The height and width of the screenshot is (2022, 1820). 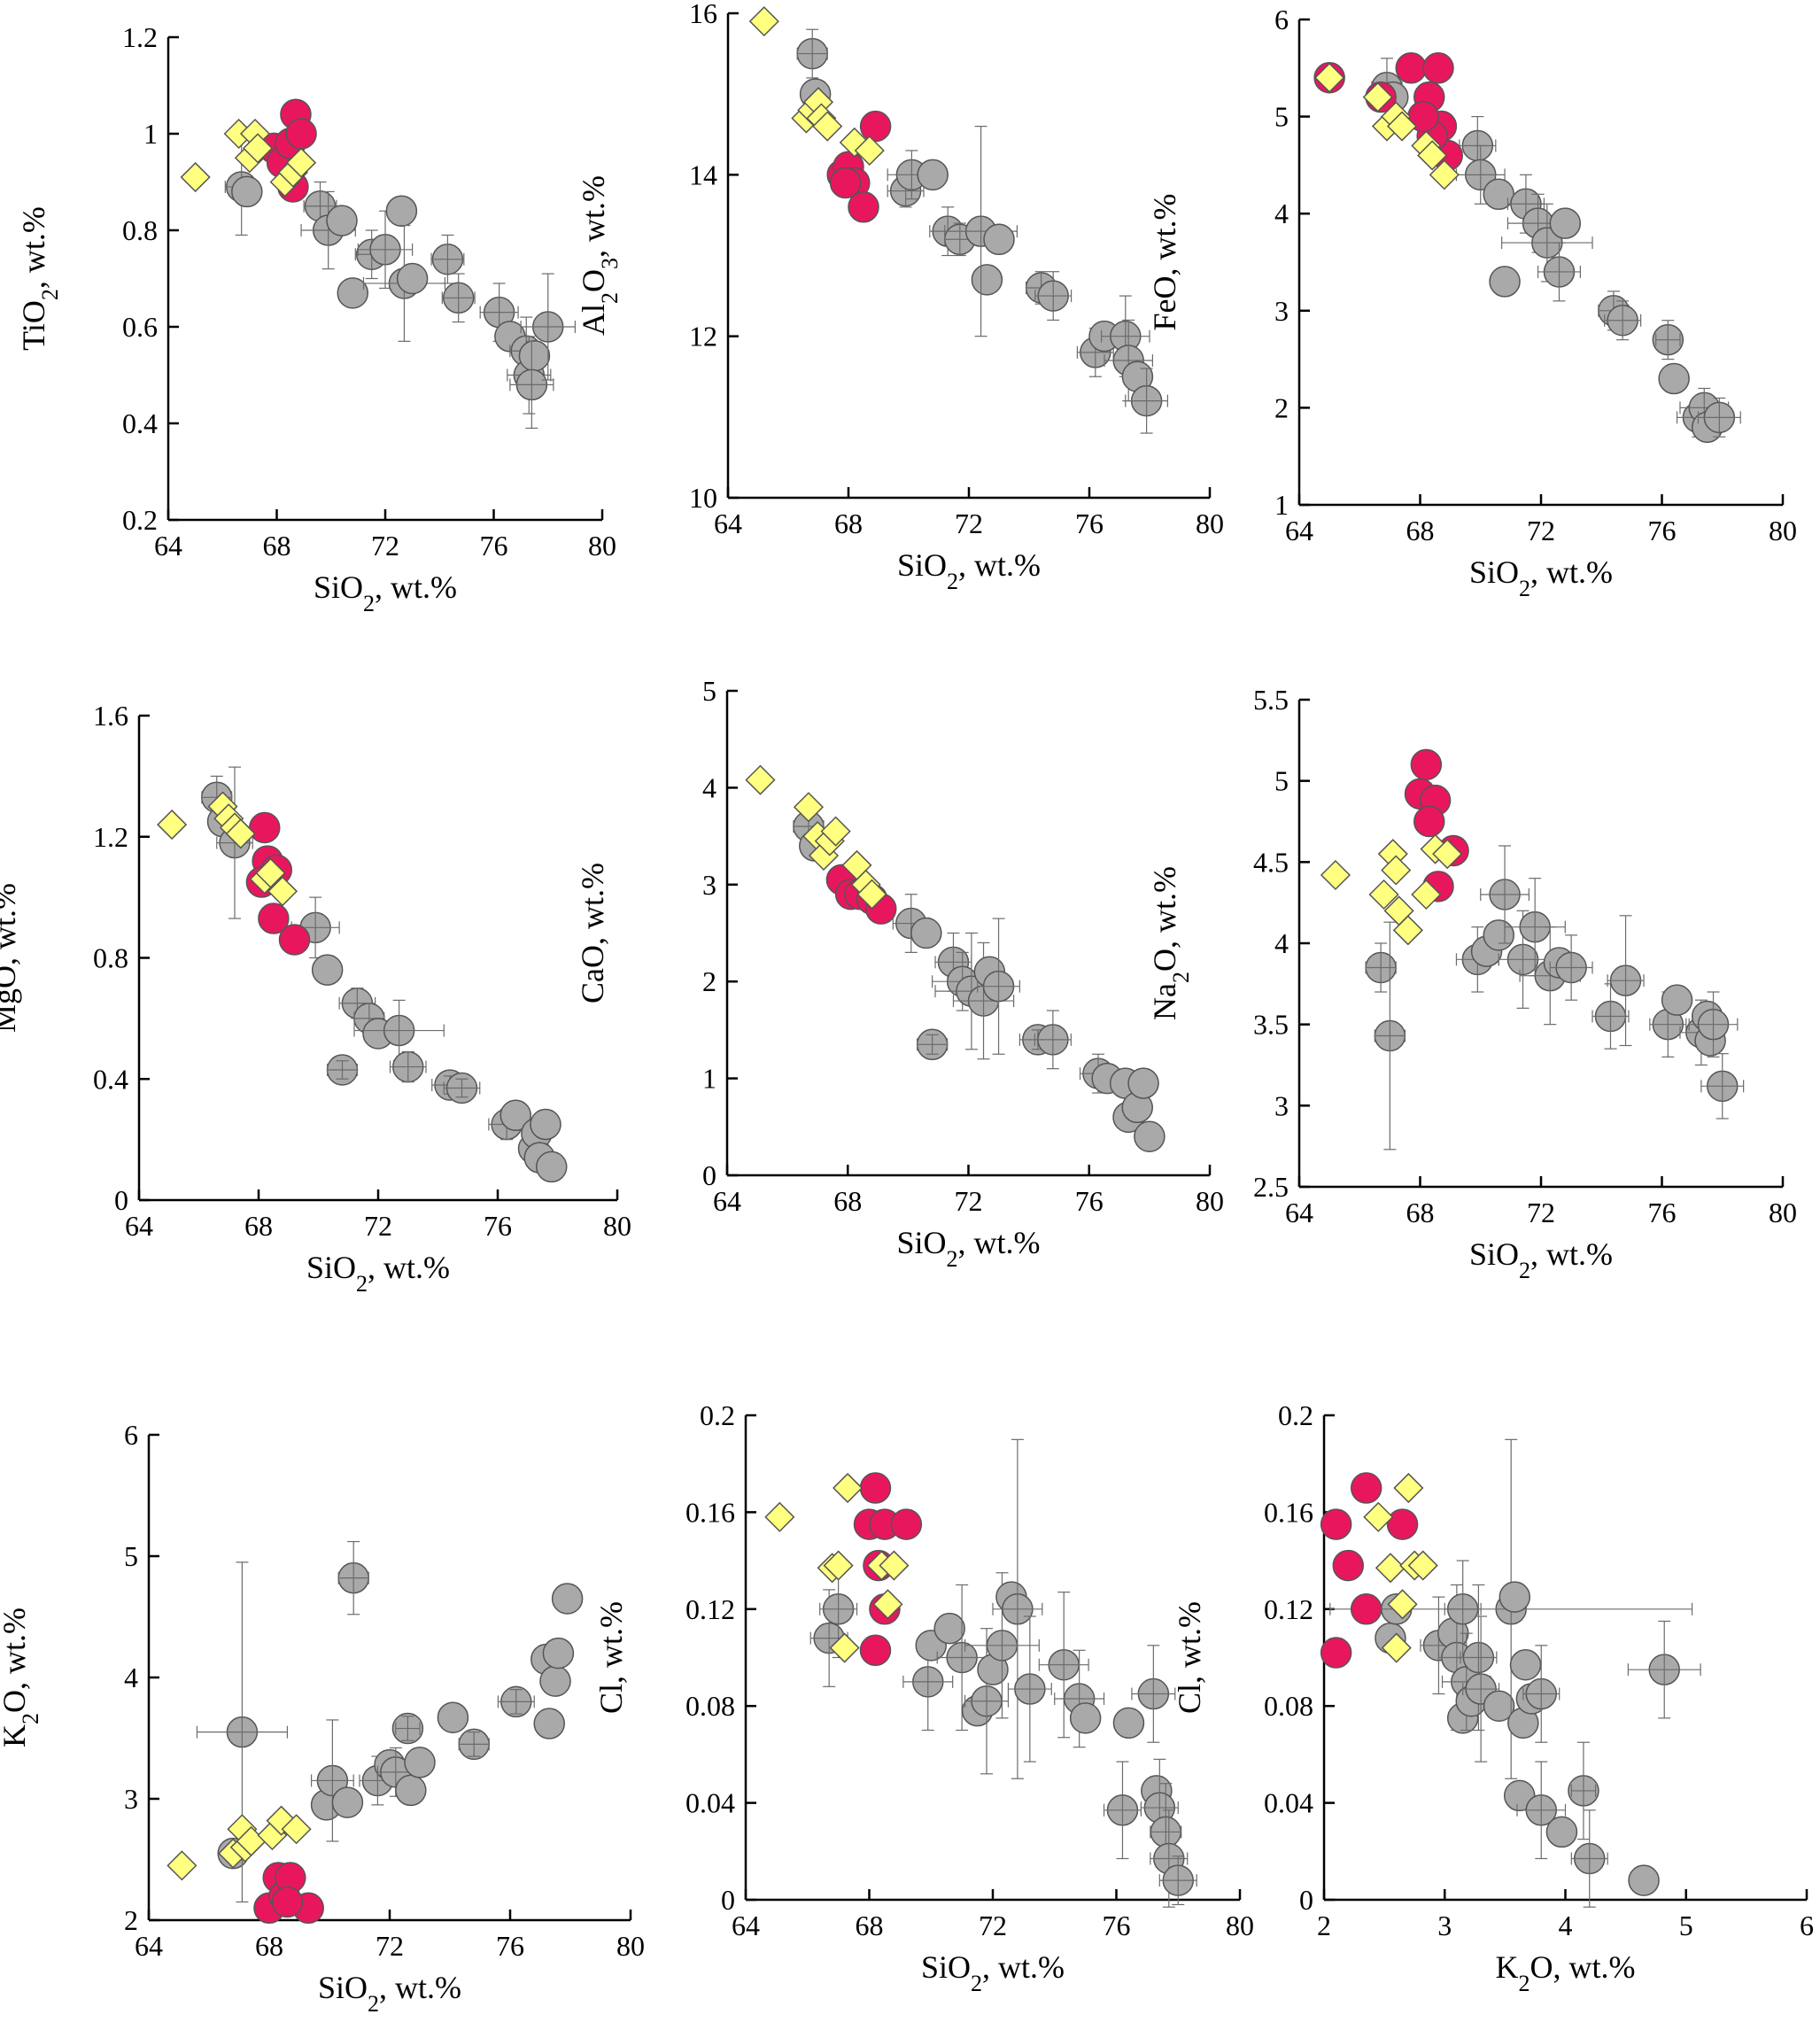 I want to click on y-tick-label: 5, so click(x=1281, y=781).